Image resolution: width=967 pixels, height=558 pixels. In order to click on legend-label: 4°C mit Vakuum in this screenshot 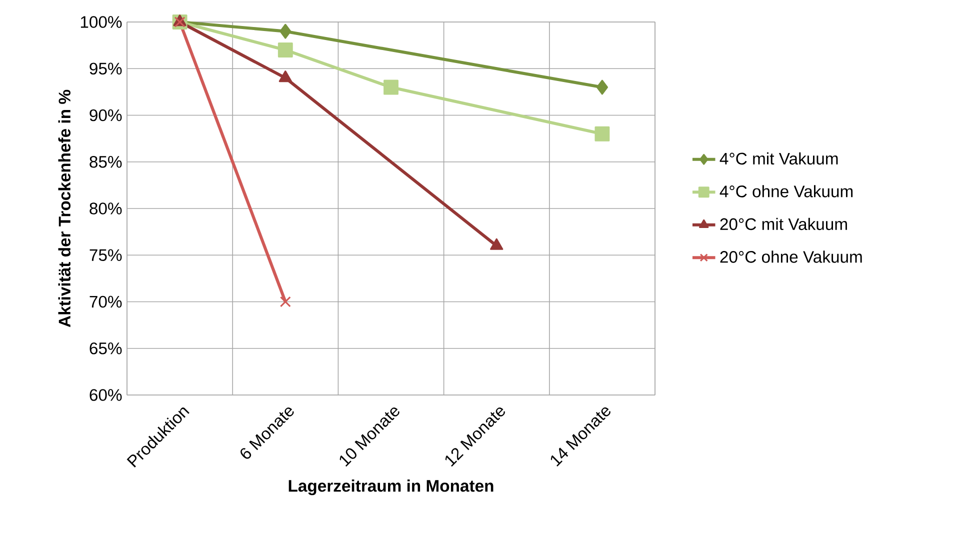, I will do `click(779, 158)`.